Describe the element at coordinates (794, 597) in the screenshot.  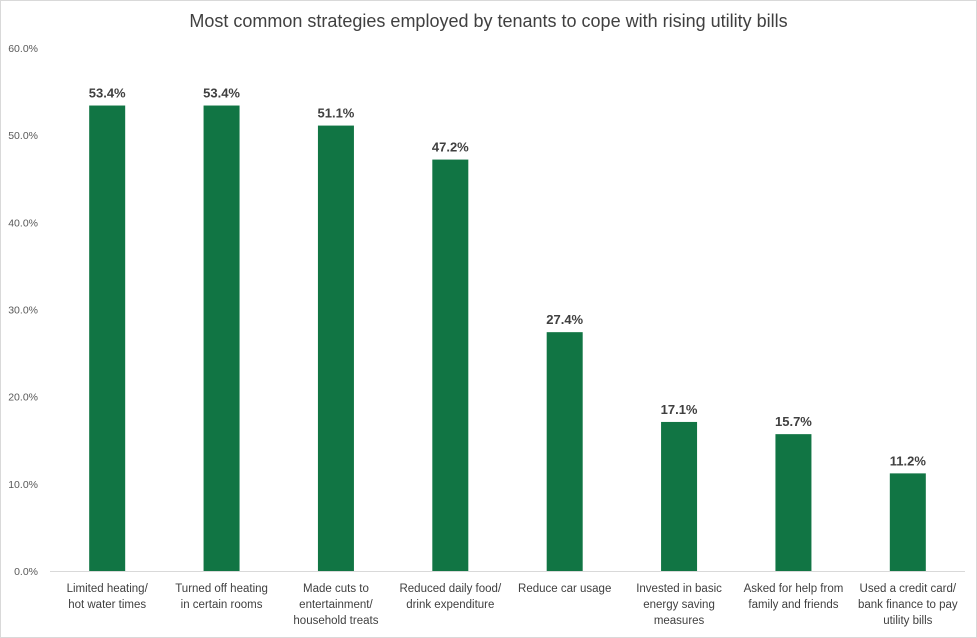
I see `x-tick-label: Asked for help from family and friends` at that location.